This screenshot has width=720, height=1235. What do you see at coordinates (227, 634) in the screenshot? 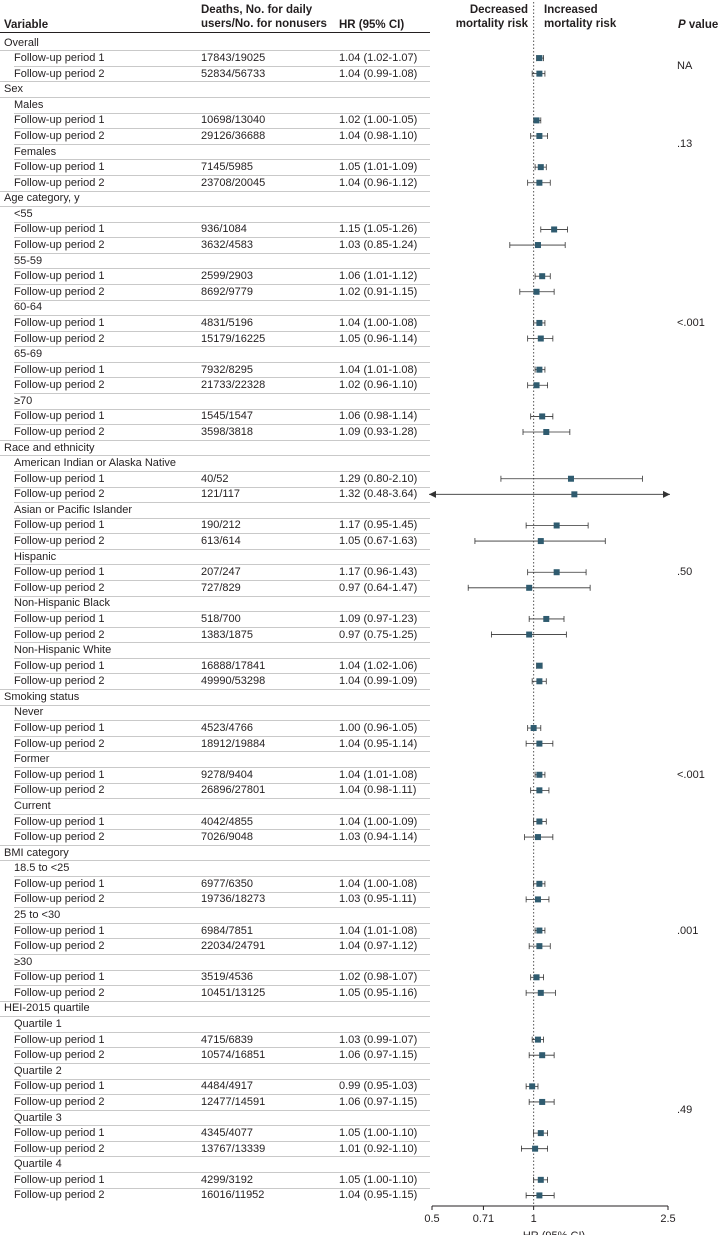
I see `row-deaths: 1383/1875` at bounding box center [227, 634].